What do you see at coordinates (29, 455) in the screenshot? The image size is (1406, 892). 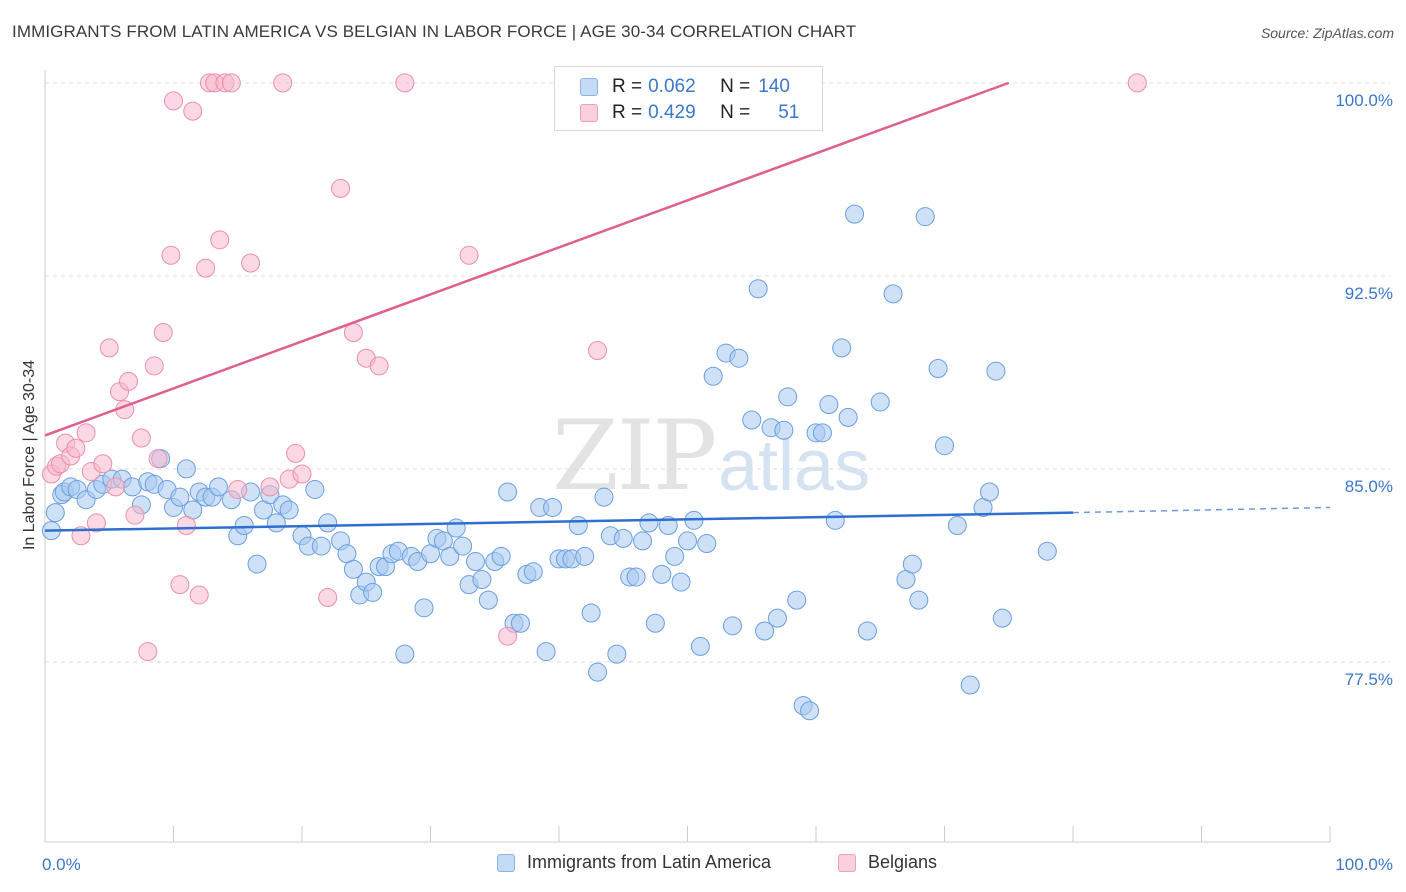 I see `y-axis-title: In Labor Force | Age 30-34` at bounding box center [29, 455].